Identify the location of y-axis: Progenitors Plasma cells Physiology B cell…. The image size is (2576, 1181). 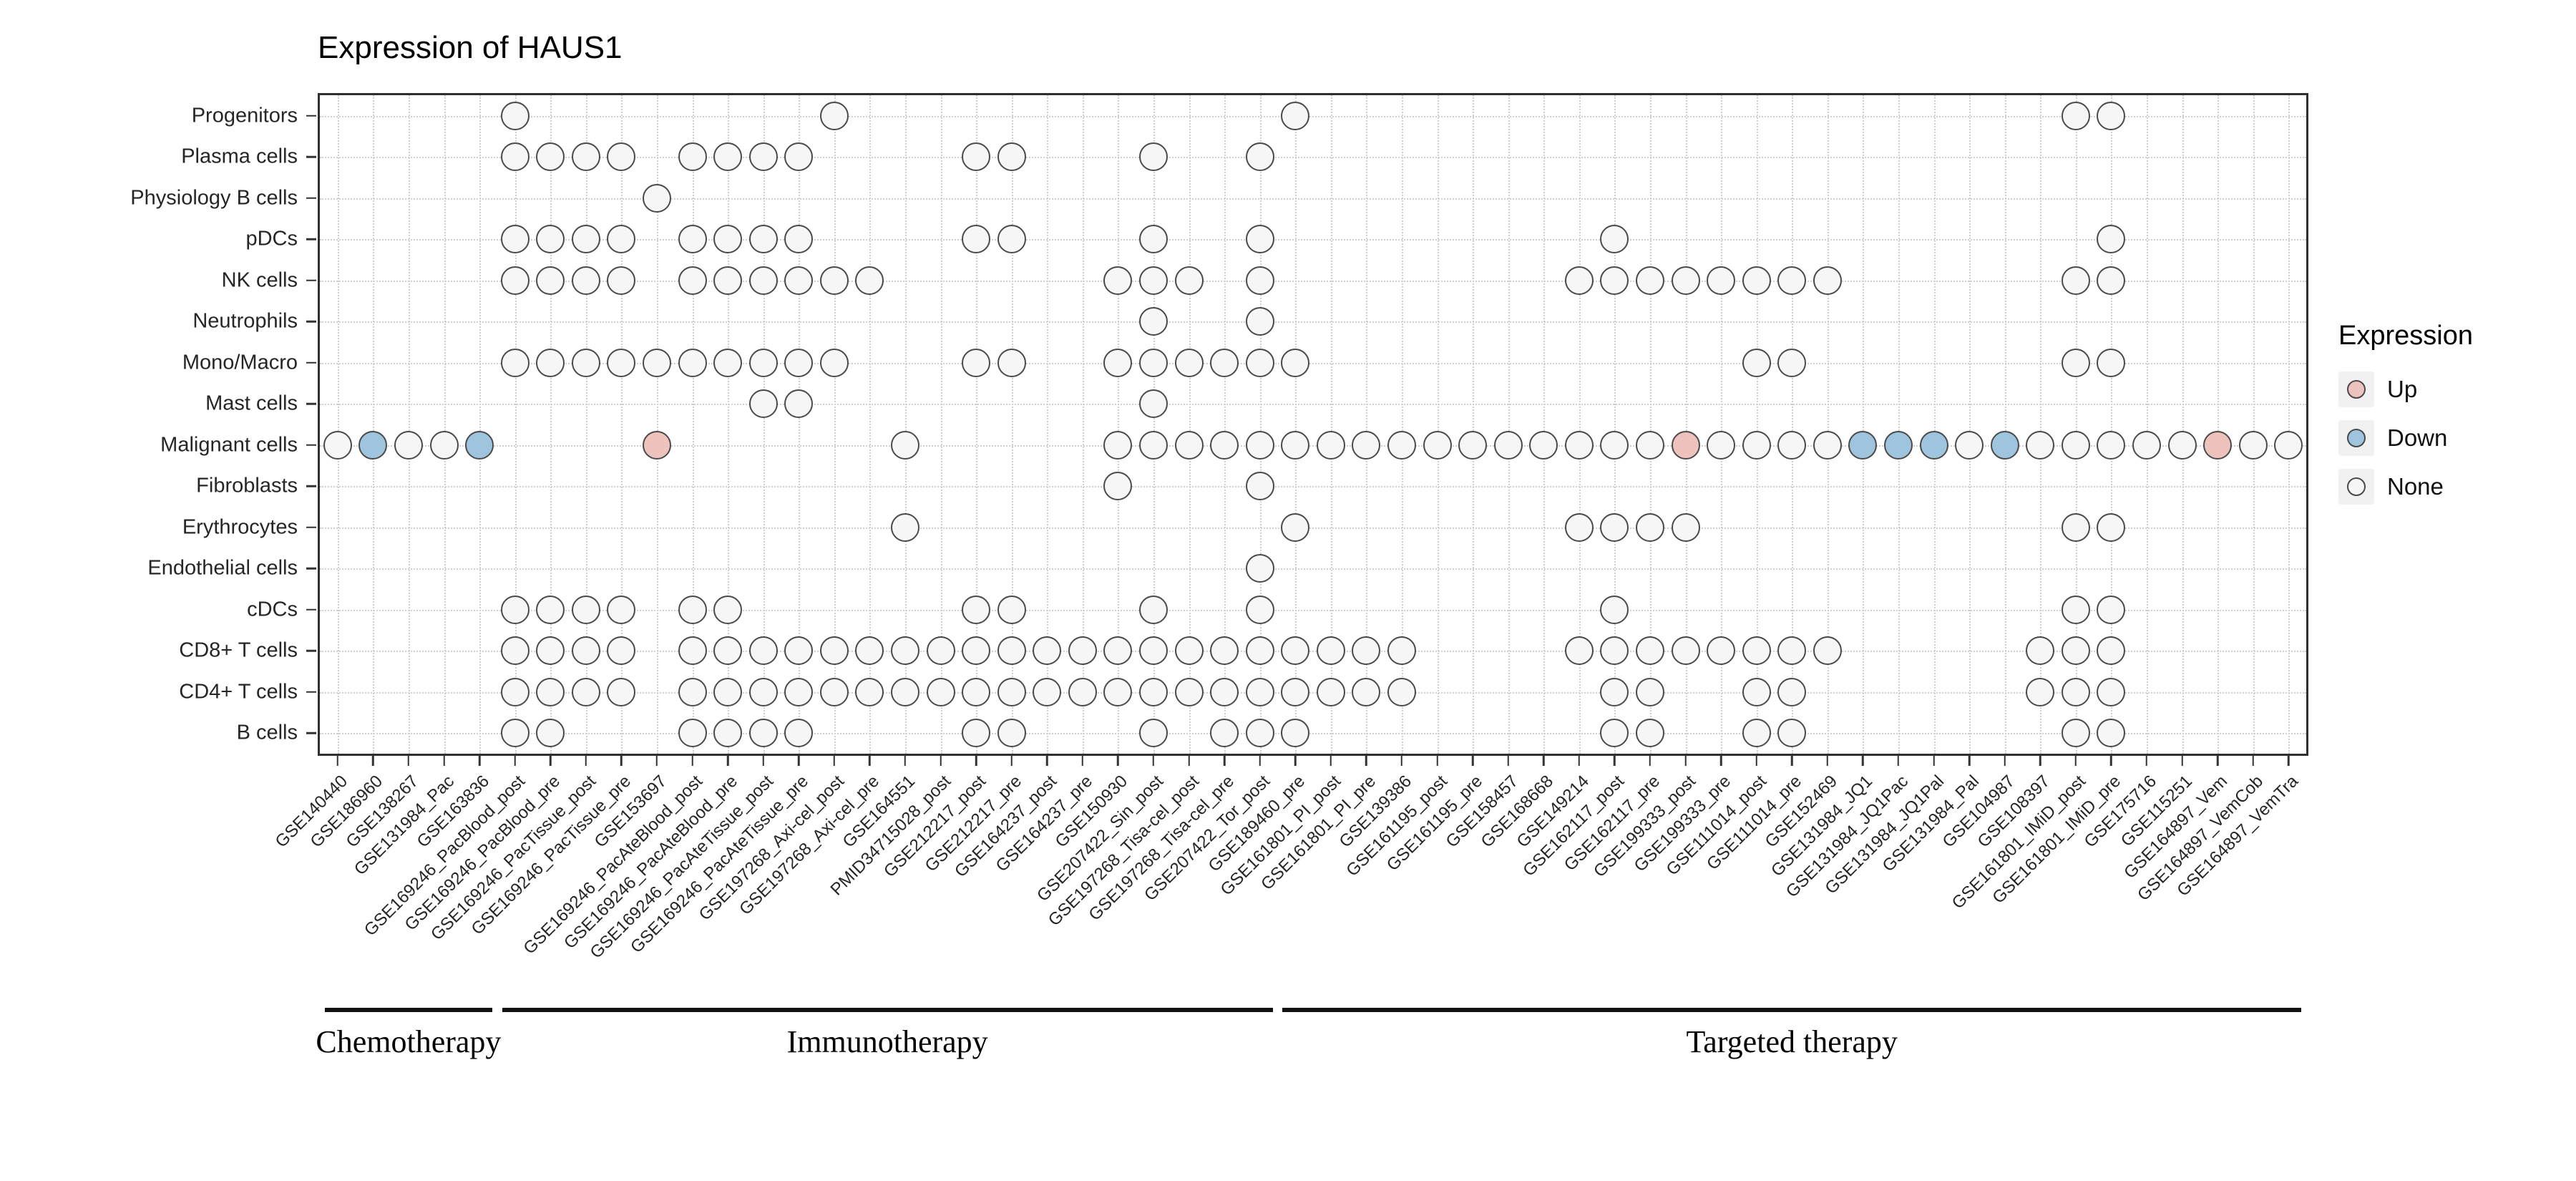
(159, 424).